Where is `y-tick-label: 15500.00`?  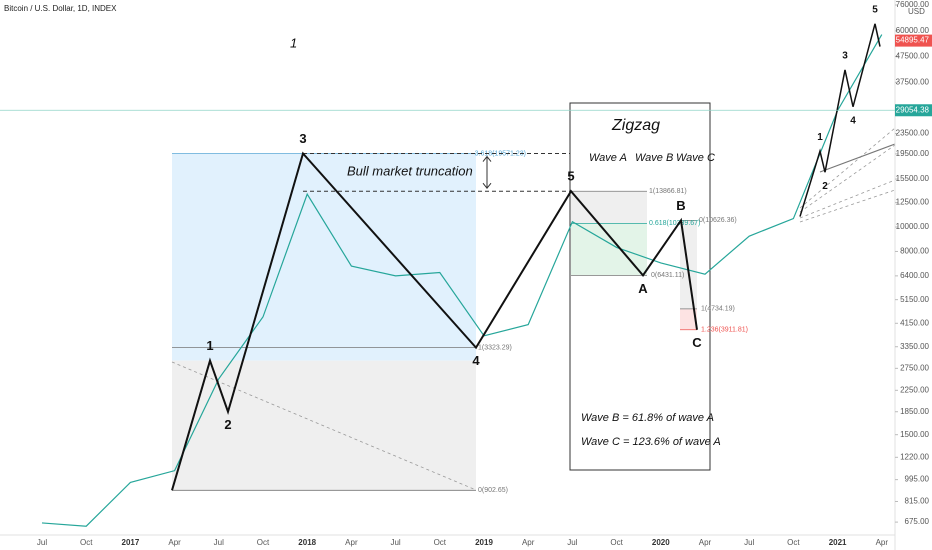 y-tick-label: 15500.00 is located at coordinates (913, 178).